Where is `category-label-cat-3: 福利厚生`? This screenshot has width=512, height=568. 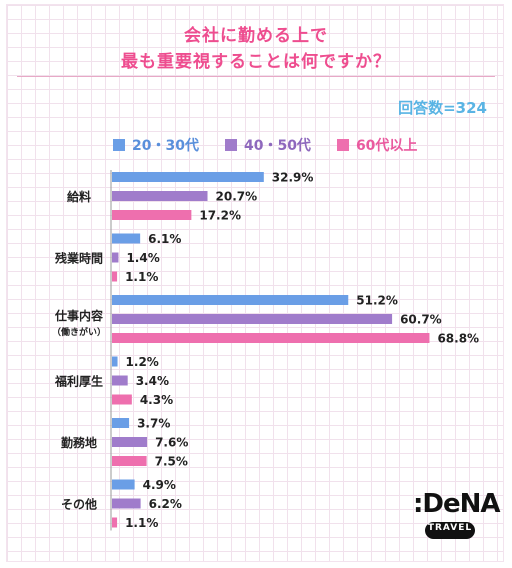 category-label-cat-3: 福利厚生 is located at coordinates (78, 381).